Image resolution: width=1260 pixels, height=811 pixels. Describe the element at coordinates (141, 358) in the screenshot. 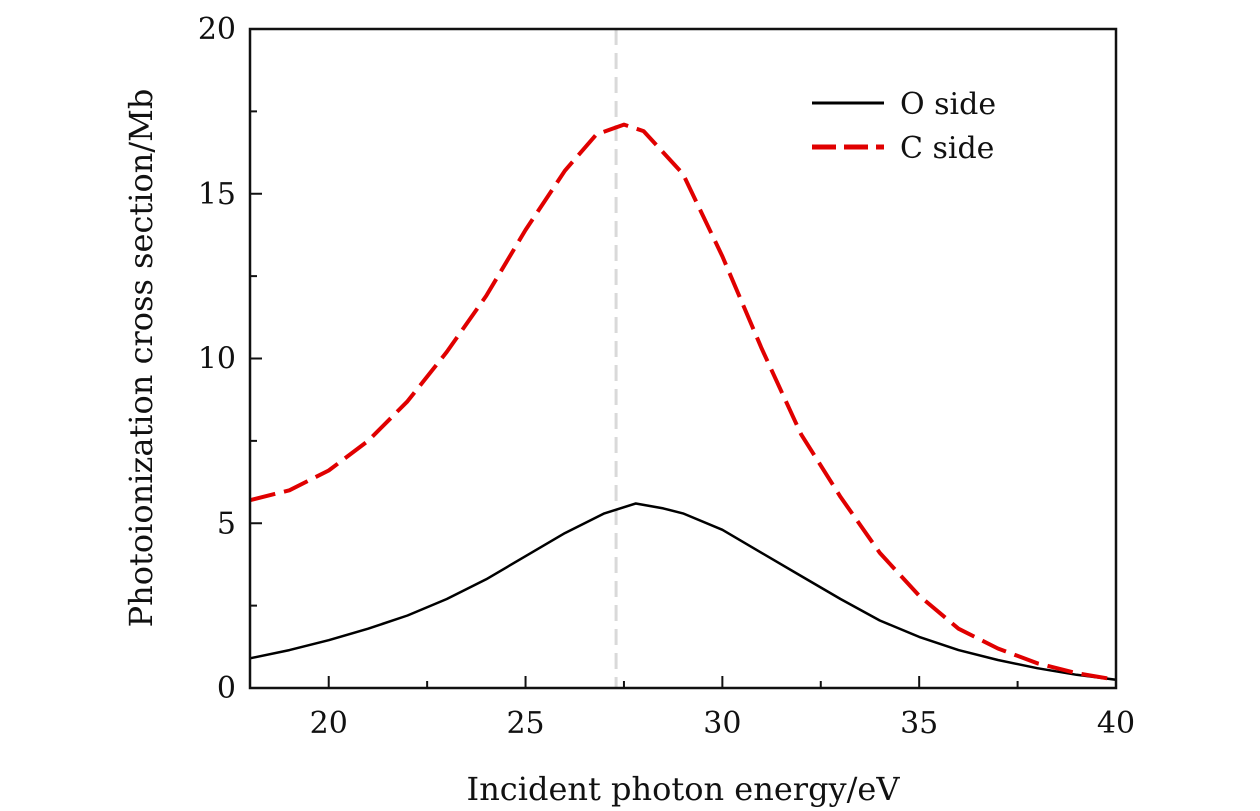

I see `y-axis-label: Photoionization cross section/Mb` at that location.